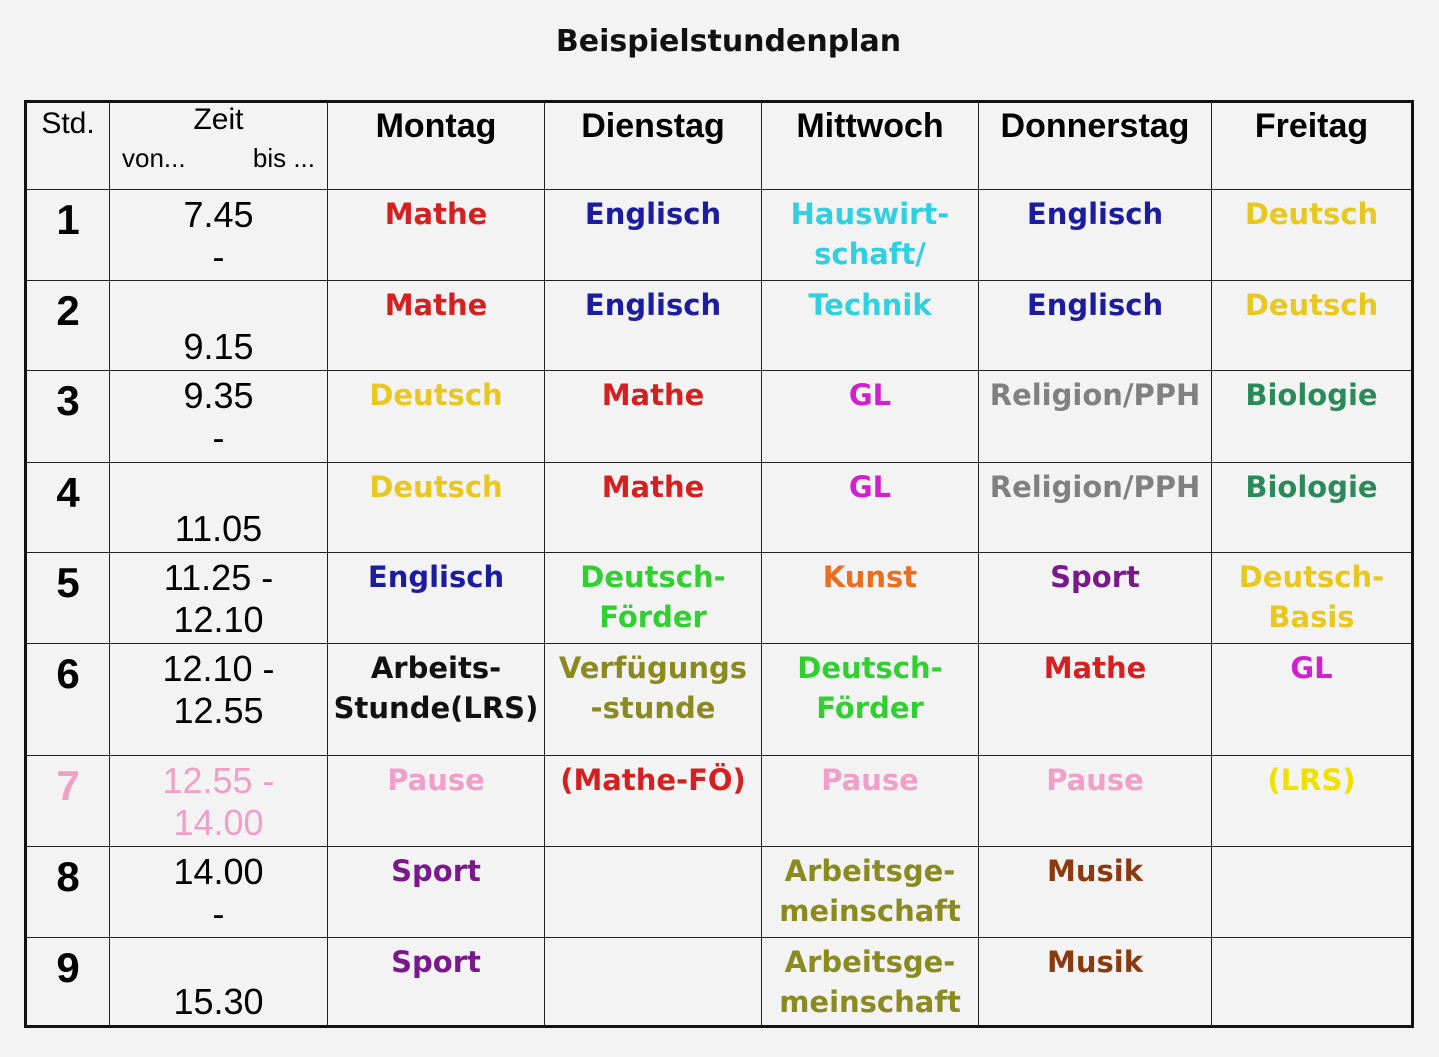 Image resolution: width=1439 pixels, height=1057 pixels. I want to click on lesson-number: 3, so click(67, 416).